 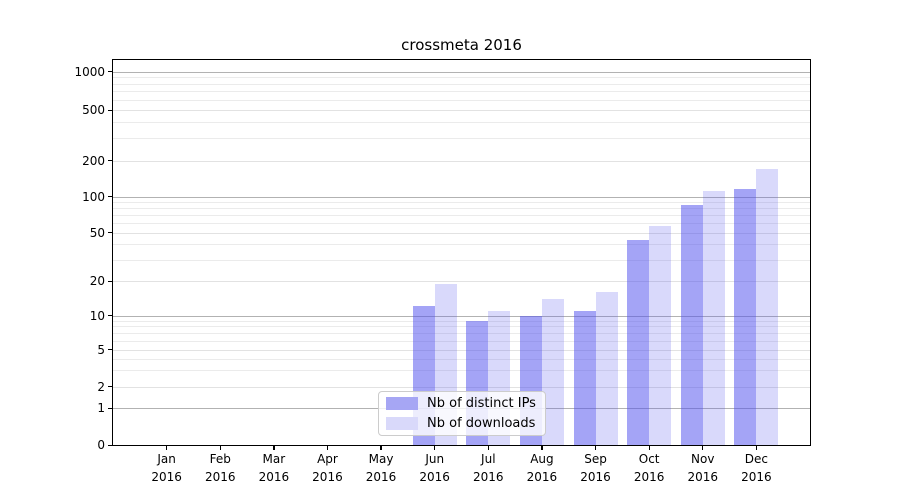 I want to click on legend-label-distinct-ips: Nb of distinct IPs, so click(x=481, y=403).